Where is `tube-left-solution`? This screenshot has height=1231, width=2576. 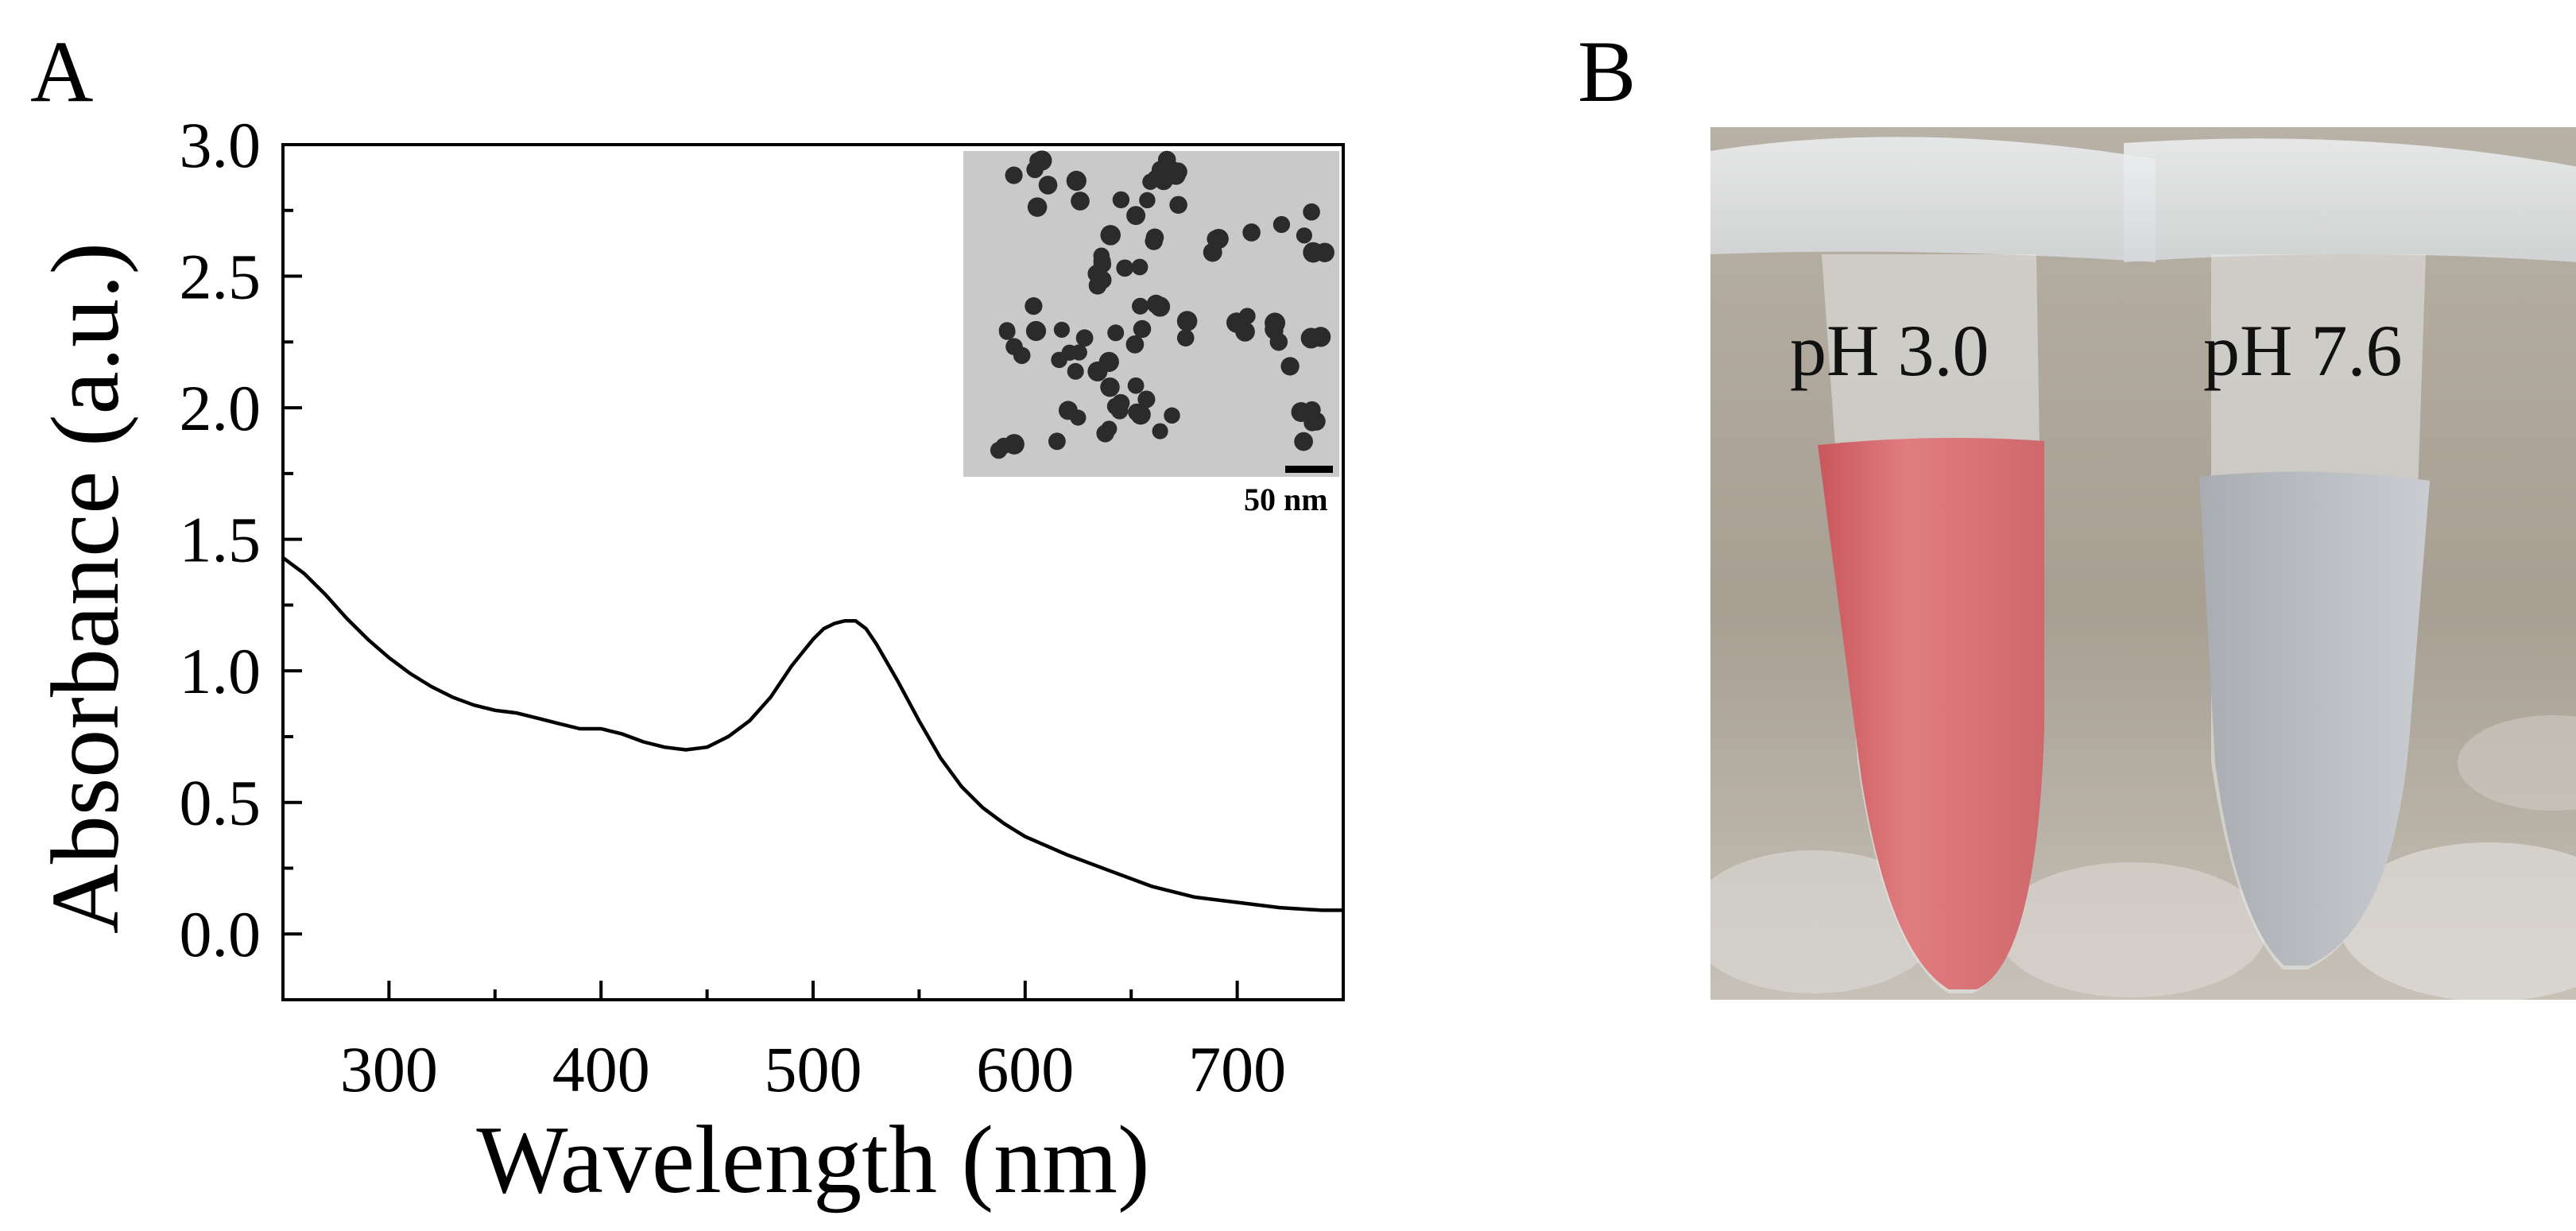
tube-left-solution is located at coordinates (1931, 713).